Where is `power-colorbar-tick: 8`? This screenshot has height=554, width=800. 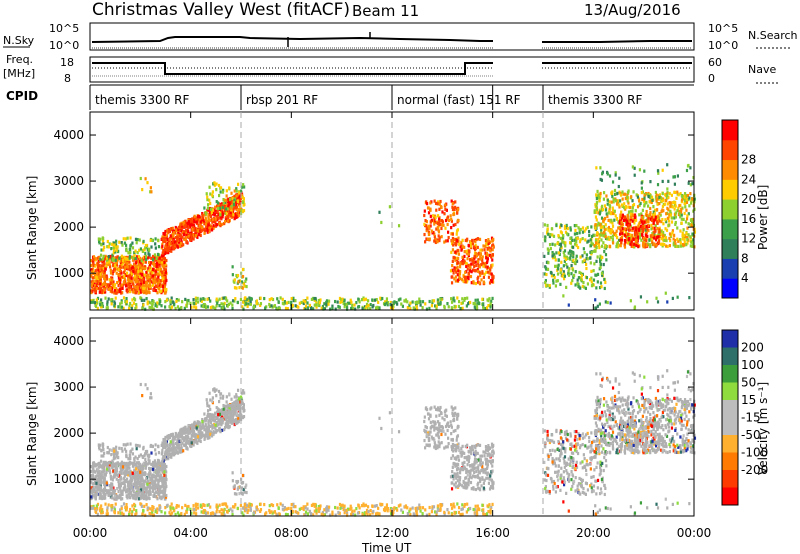
power-colorbar-tick: 8 is located at coordinates (745, 258).